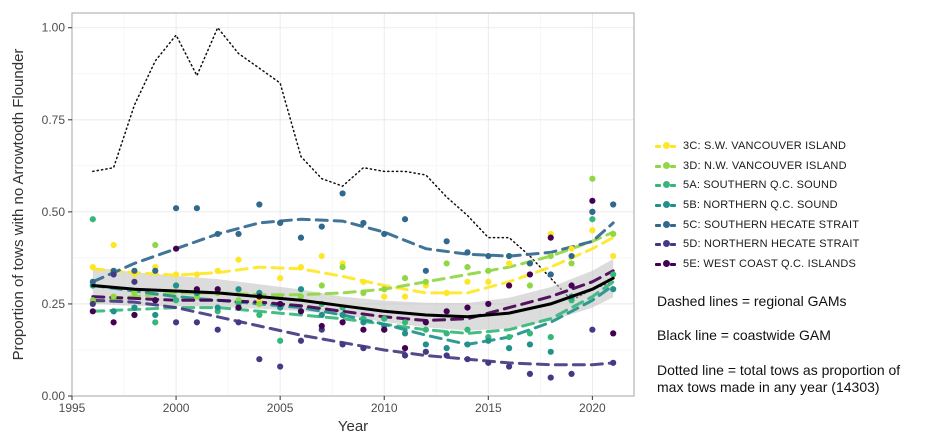  Describe the element at coordinates (771, 224) in the screenshot. I see `legend-label: 5C: SOUTHERN HECATE STRAIT` at that location.